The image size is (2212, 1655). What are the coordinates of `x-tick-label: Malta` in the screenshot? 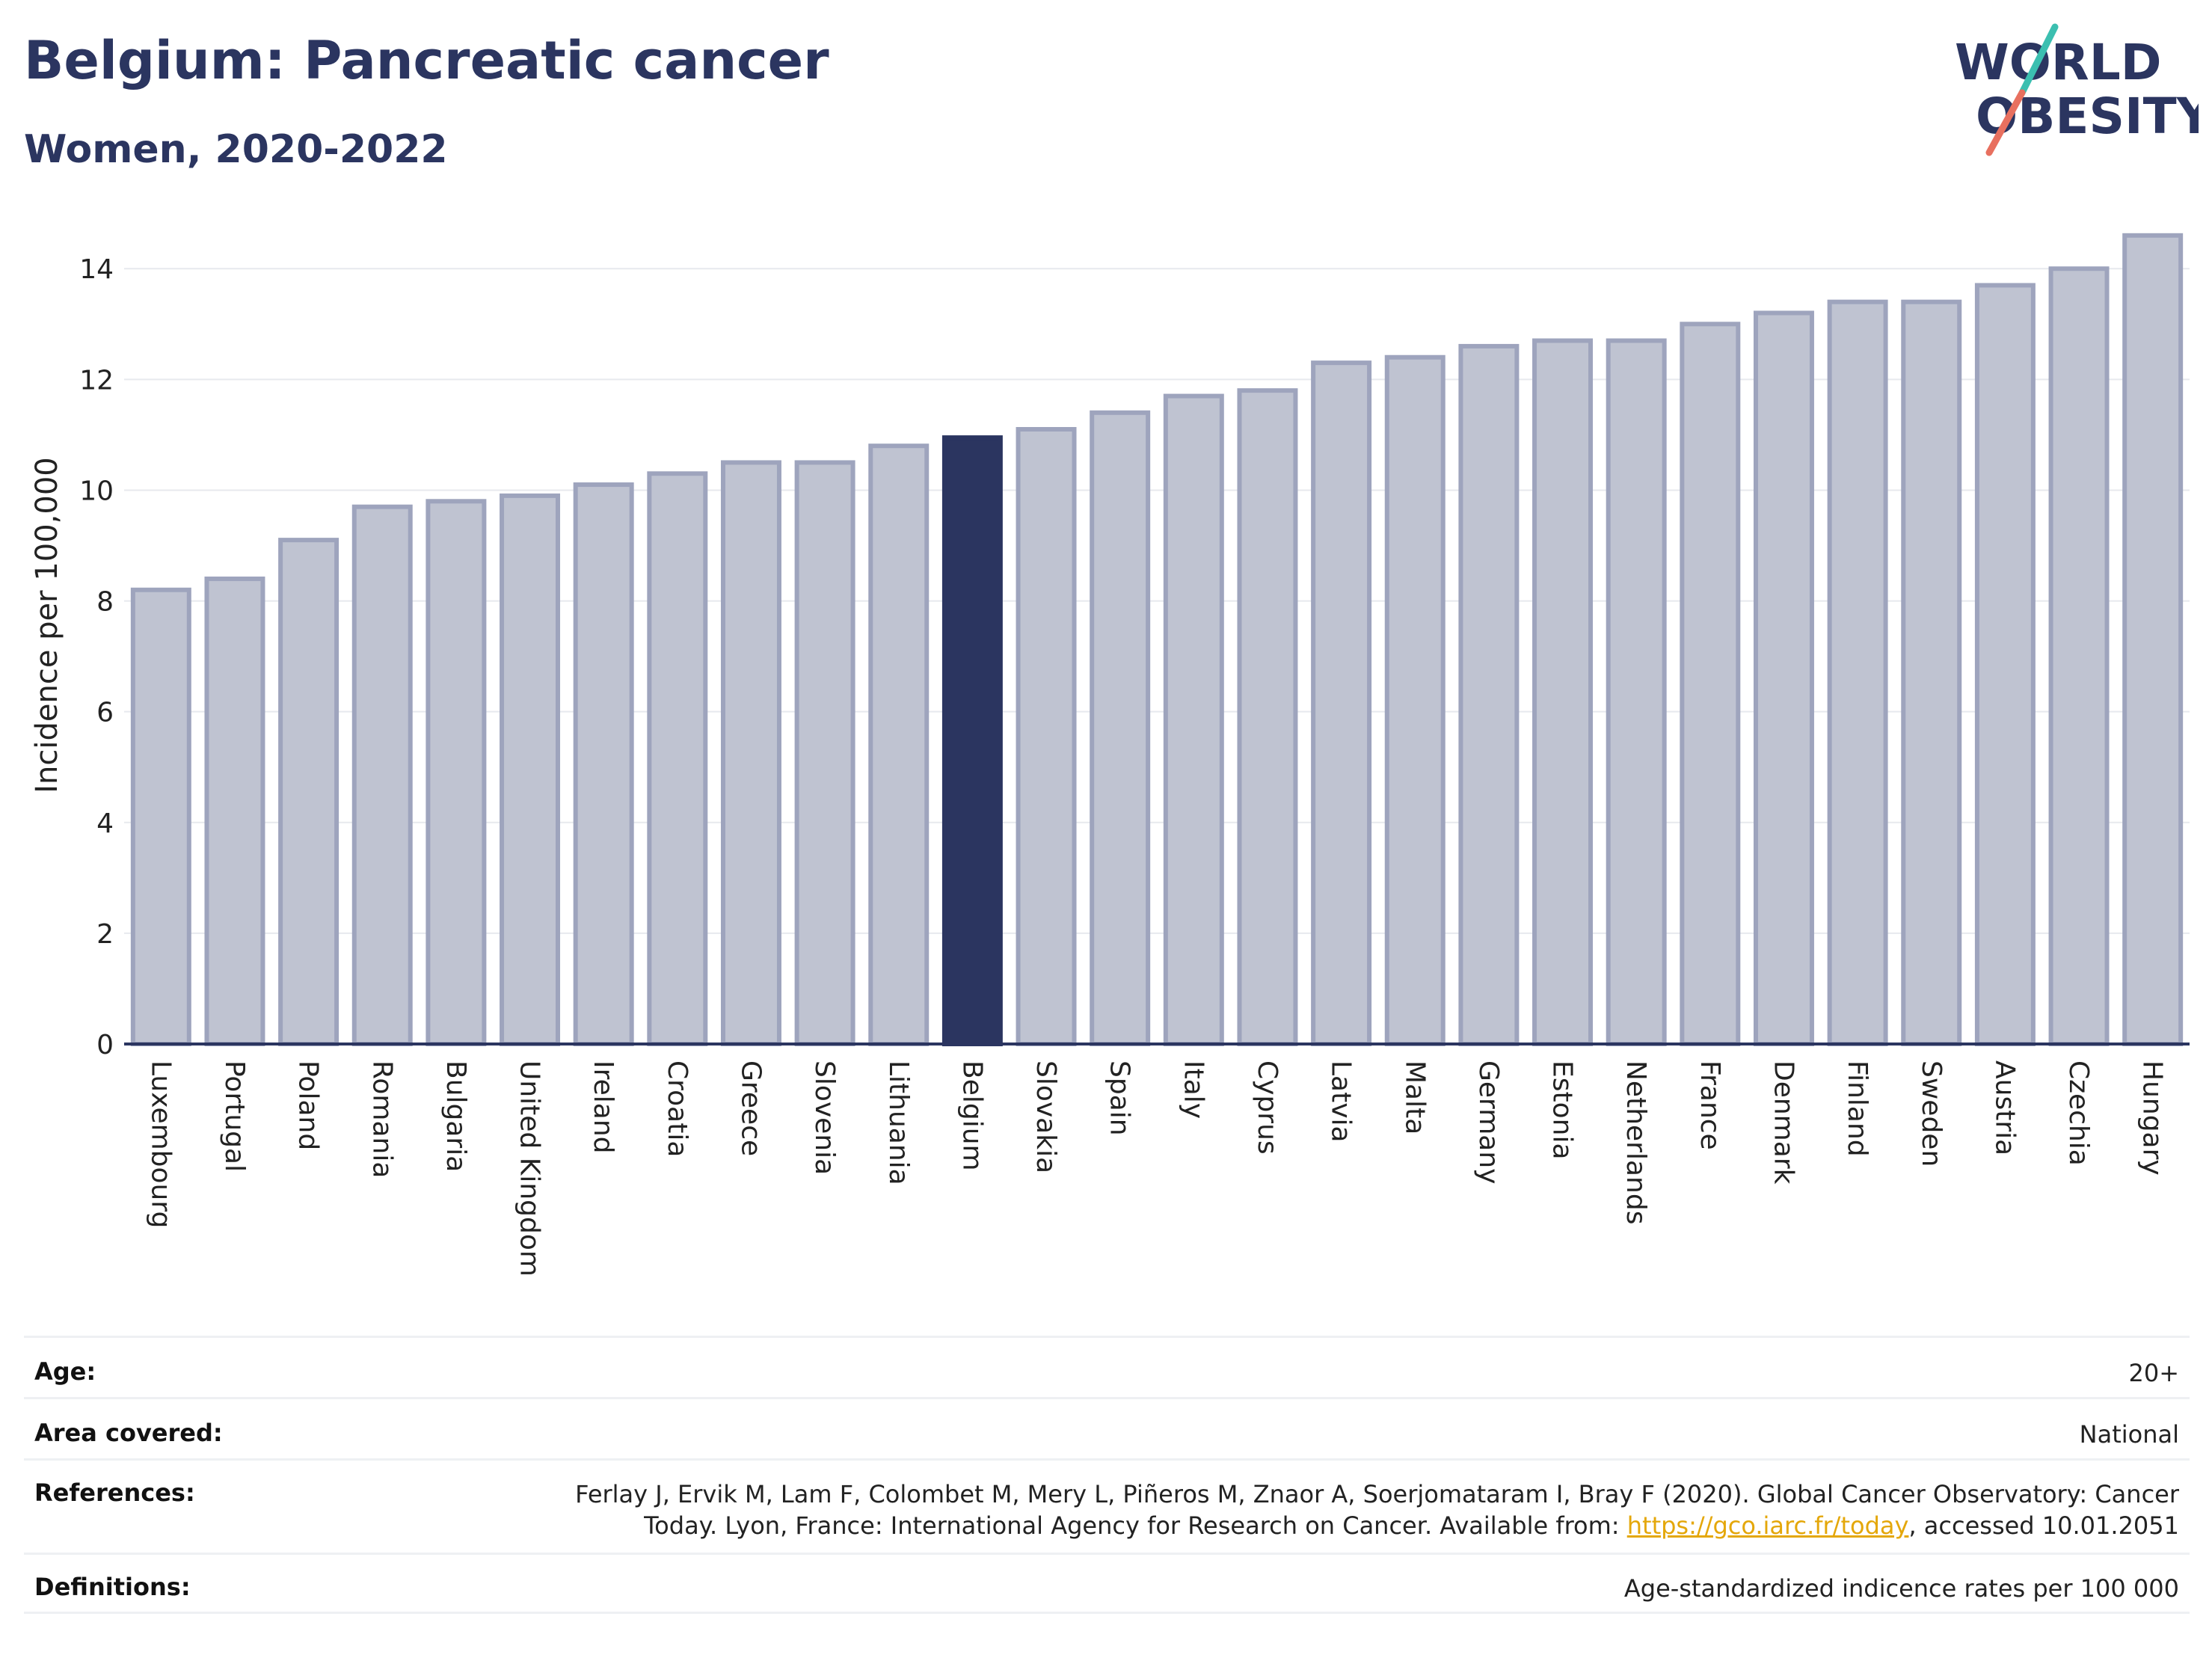 It's located at (1414, 1097).